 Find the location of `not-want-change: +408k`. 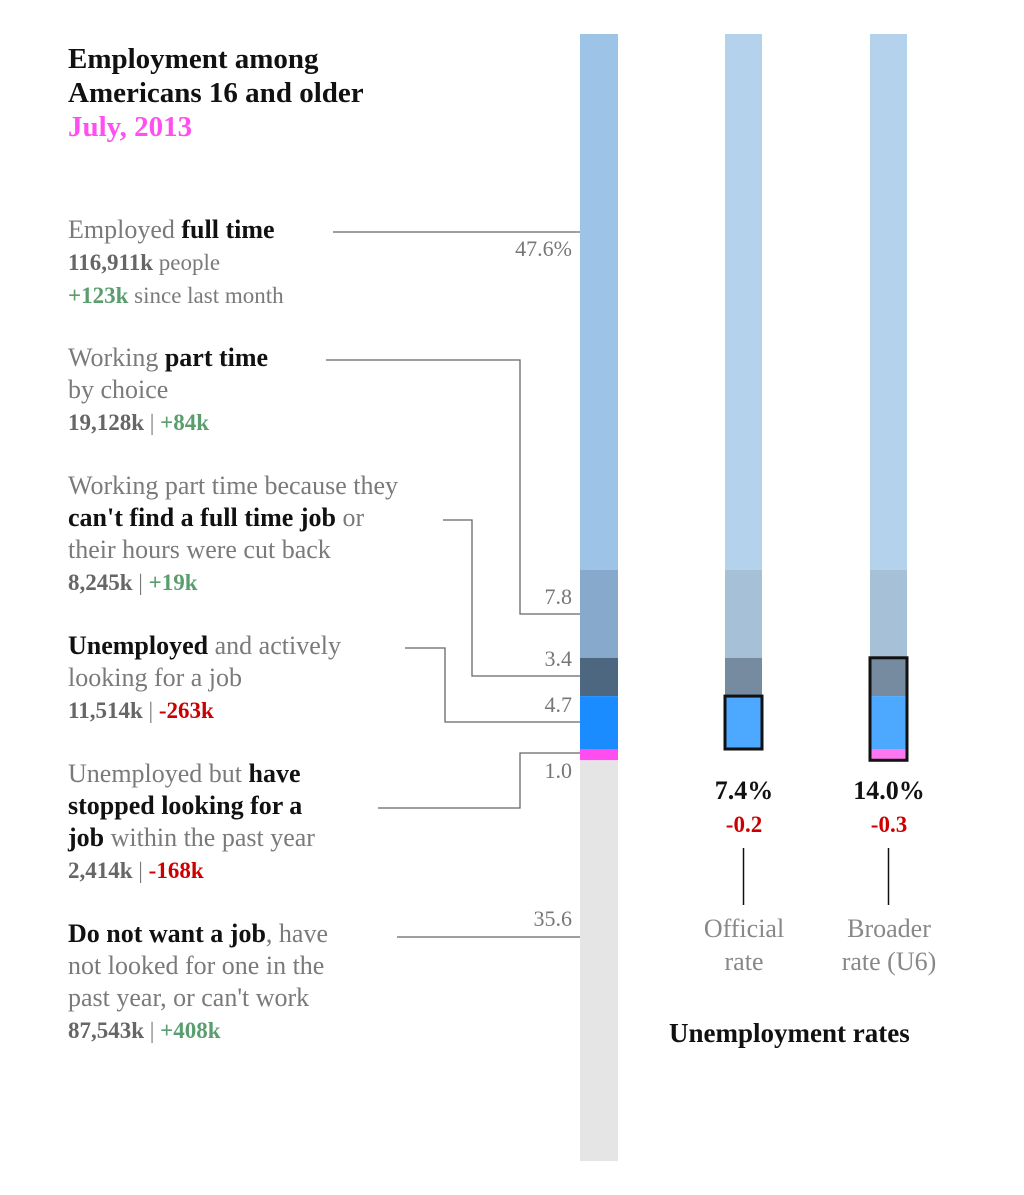

not-want-change: +408k is located at coordinates (190, 1030).